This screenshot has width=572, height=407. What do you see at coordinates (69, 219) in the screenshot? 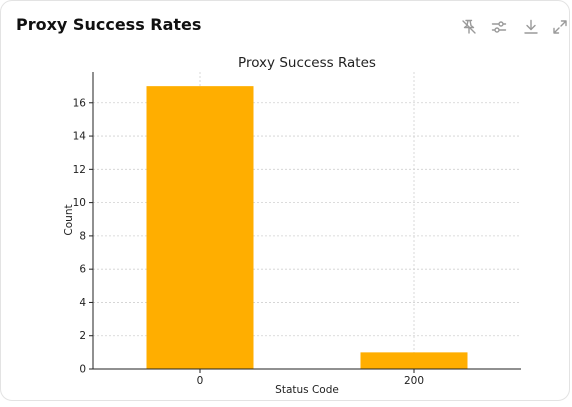
I see `y-axis-label: Count` at bounding box center [69, 219].